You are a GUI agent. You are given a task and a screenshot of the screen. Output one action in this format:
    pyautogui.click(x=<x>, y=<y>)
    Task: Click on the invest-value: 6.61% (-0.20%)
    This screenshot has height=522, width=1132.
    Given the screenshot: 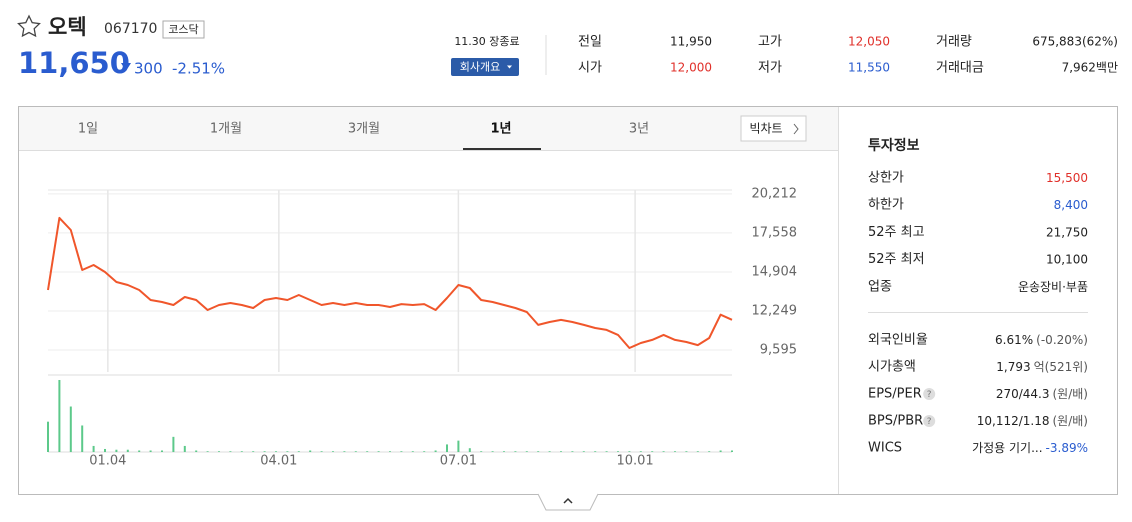 What is the action you would take?
    pyautogui.click(x=1041, y=340)
    